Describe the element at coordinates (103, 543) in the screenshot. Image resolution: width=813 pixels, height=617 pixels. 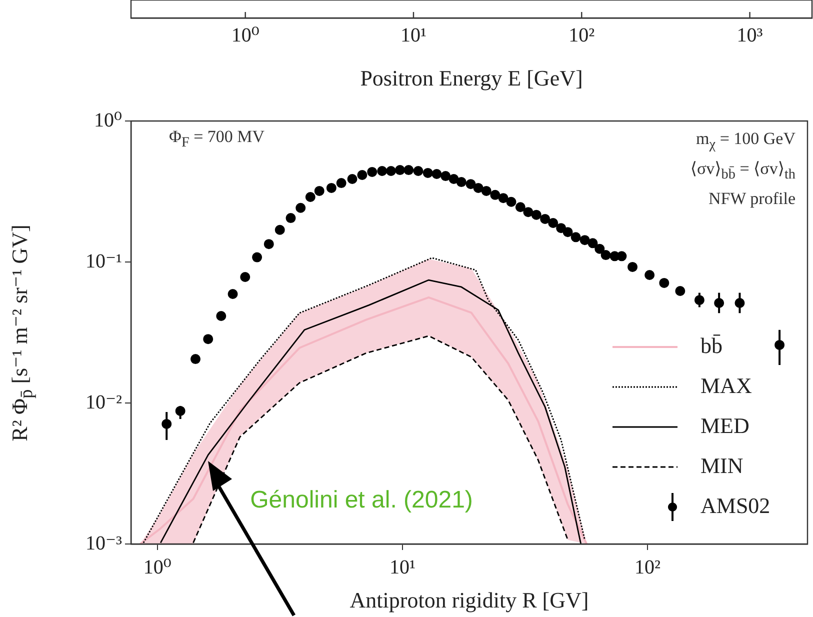
I see `y-tick-label: 10⁻³` at that location.